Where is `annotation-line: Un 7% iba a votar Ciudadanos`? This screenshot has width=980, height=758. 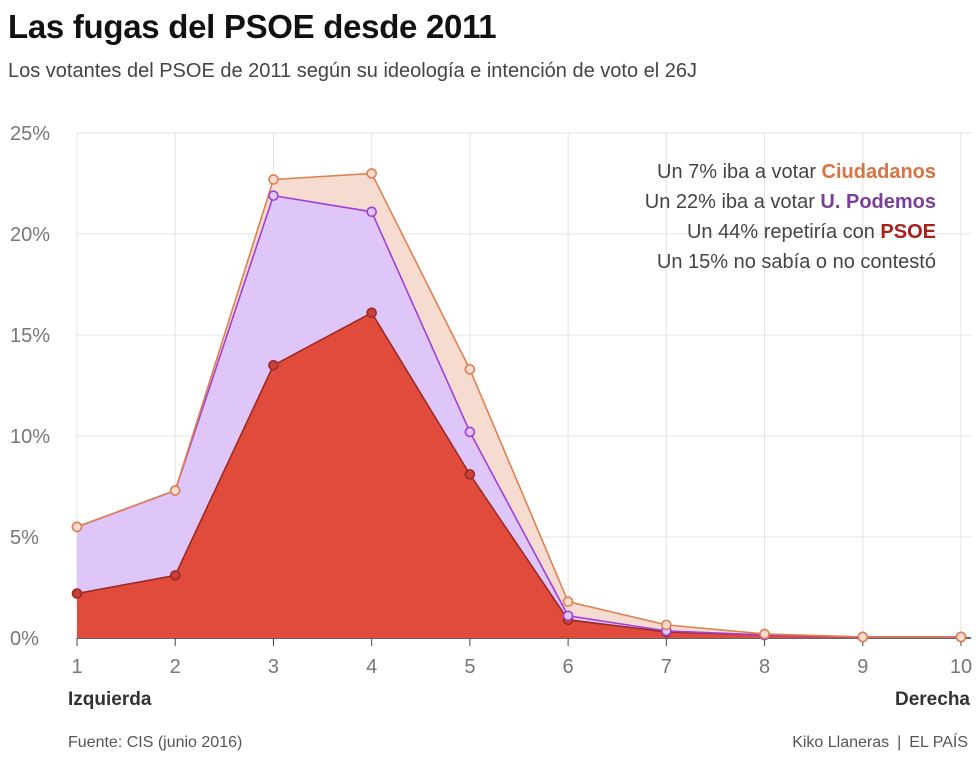
annotation-line: Un 7% iba a votar Ciudadanos is located at coordinates (796, 172).